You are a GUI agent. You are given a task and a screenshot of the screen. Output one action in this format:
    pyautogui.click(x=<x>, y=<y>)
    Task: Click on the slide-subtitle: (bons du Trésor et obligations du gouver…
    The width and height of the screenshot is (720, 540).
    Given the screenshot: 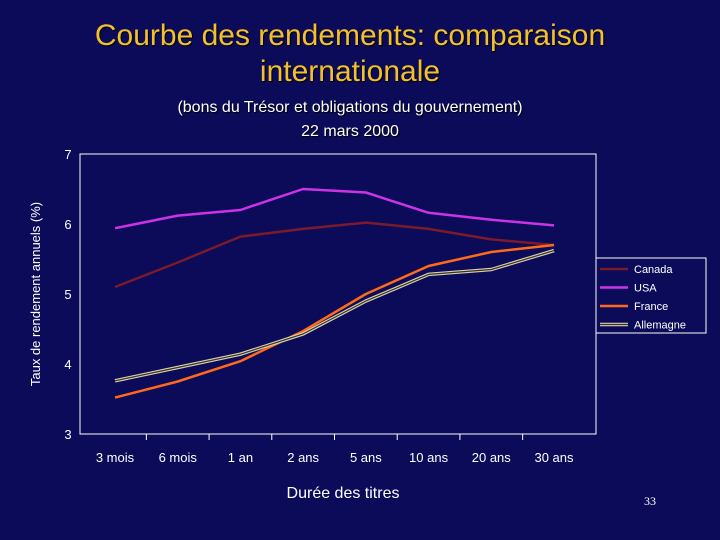 What is the action you would take?
    pyautogui.click(x=350, y=120)
    